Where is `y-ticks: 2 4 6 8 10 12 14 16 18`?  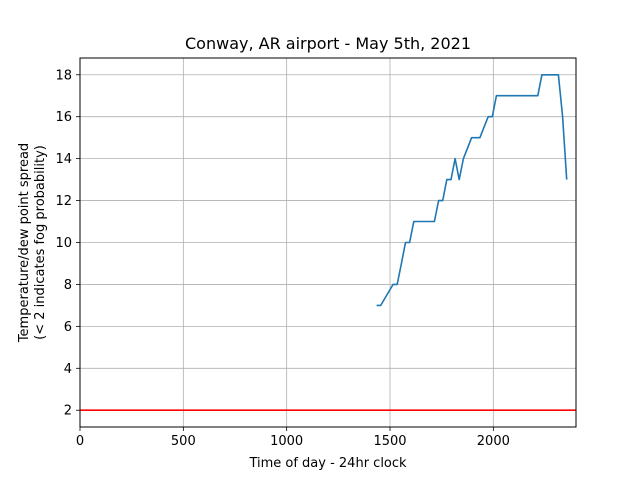 y-ticks: 2 4 6 8 10 12 14 16 18 is located at coordinates (67, 243).